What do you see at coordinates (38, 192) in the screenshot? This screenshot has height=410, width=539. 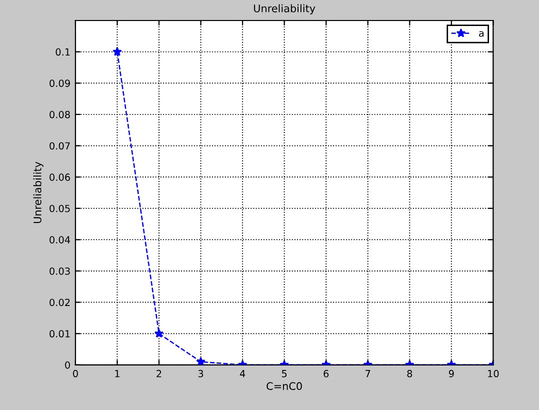 I see `y-axis-title: Unreliability` at bounding box center [38, 192].